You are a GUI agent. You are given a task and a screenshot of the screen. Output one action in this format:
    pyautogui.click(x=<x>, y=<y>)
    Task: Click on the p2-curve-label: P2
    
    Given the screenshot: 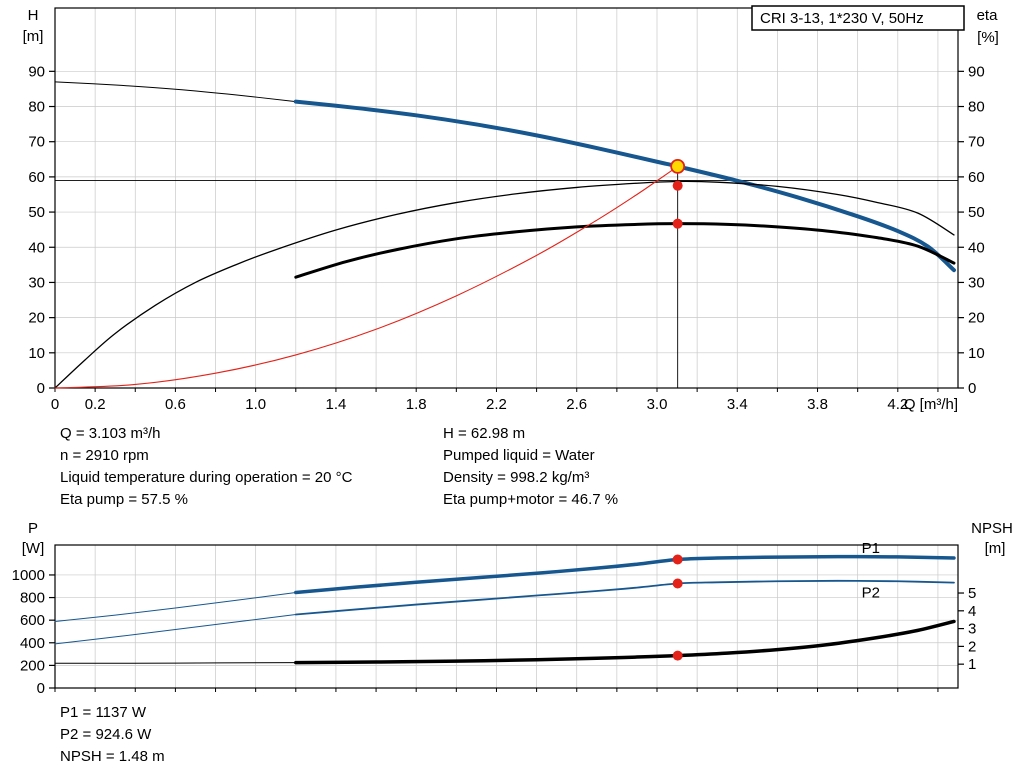 What is the action you would take?
    pyautogui.click(x=871, y=593)
    